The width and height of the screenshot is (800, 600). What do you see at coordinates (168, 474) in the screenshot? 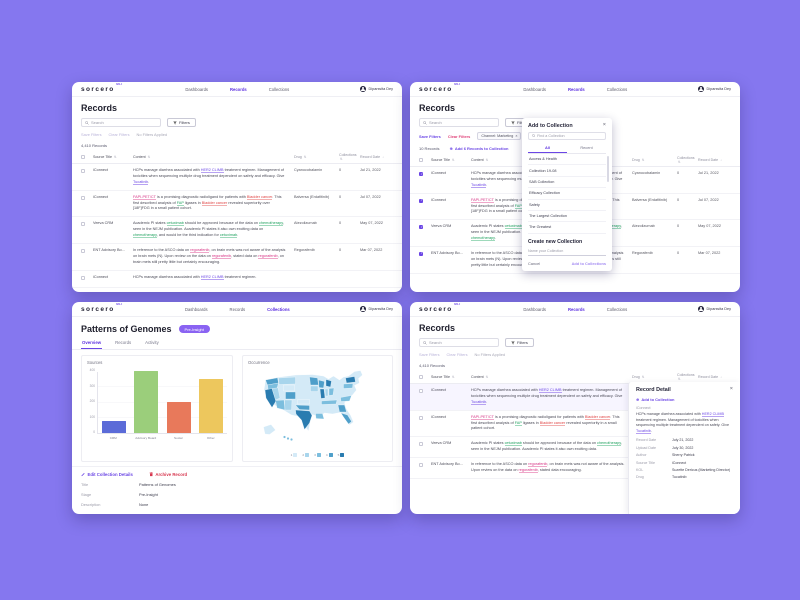
I see `archive-record-button: Archive Record` at bounding box center [168, 474].